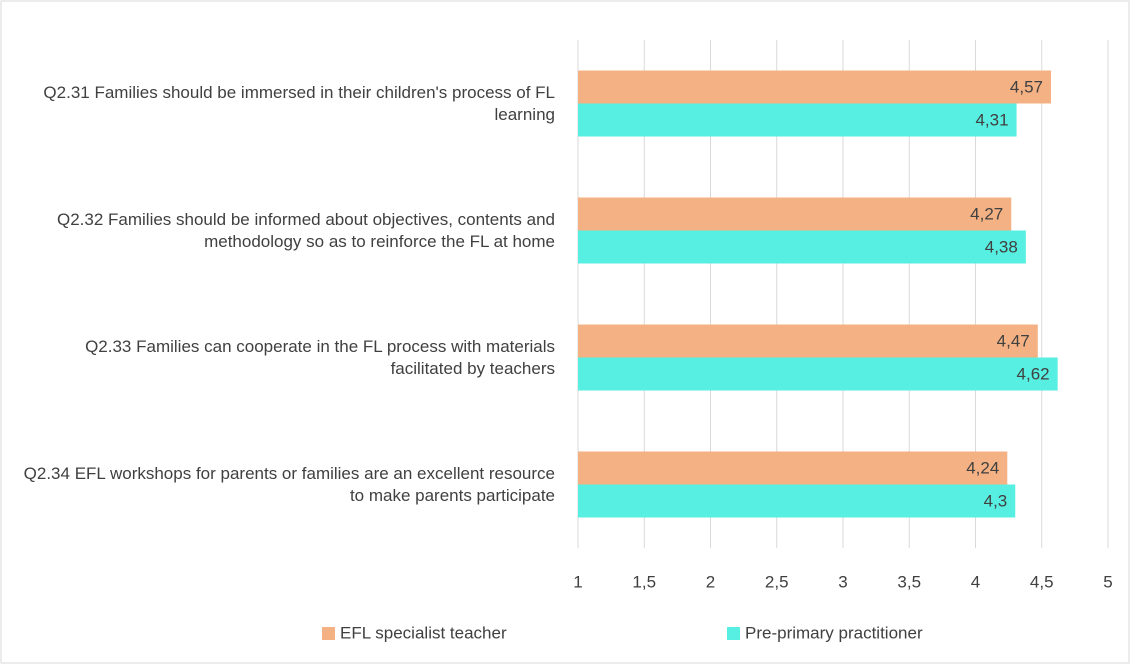 The image size is (1130, 664). I want to click on x-tick-label: 4, so click(975, 581).